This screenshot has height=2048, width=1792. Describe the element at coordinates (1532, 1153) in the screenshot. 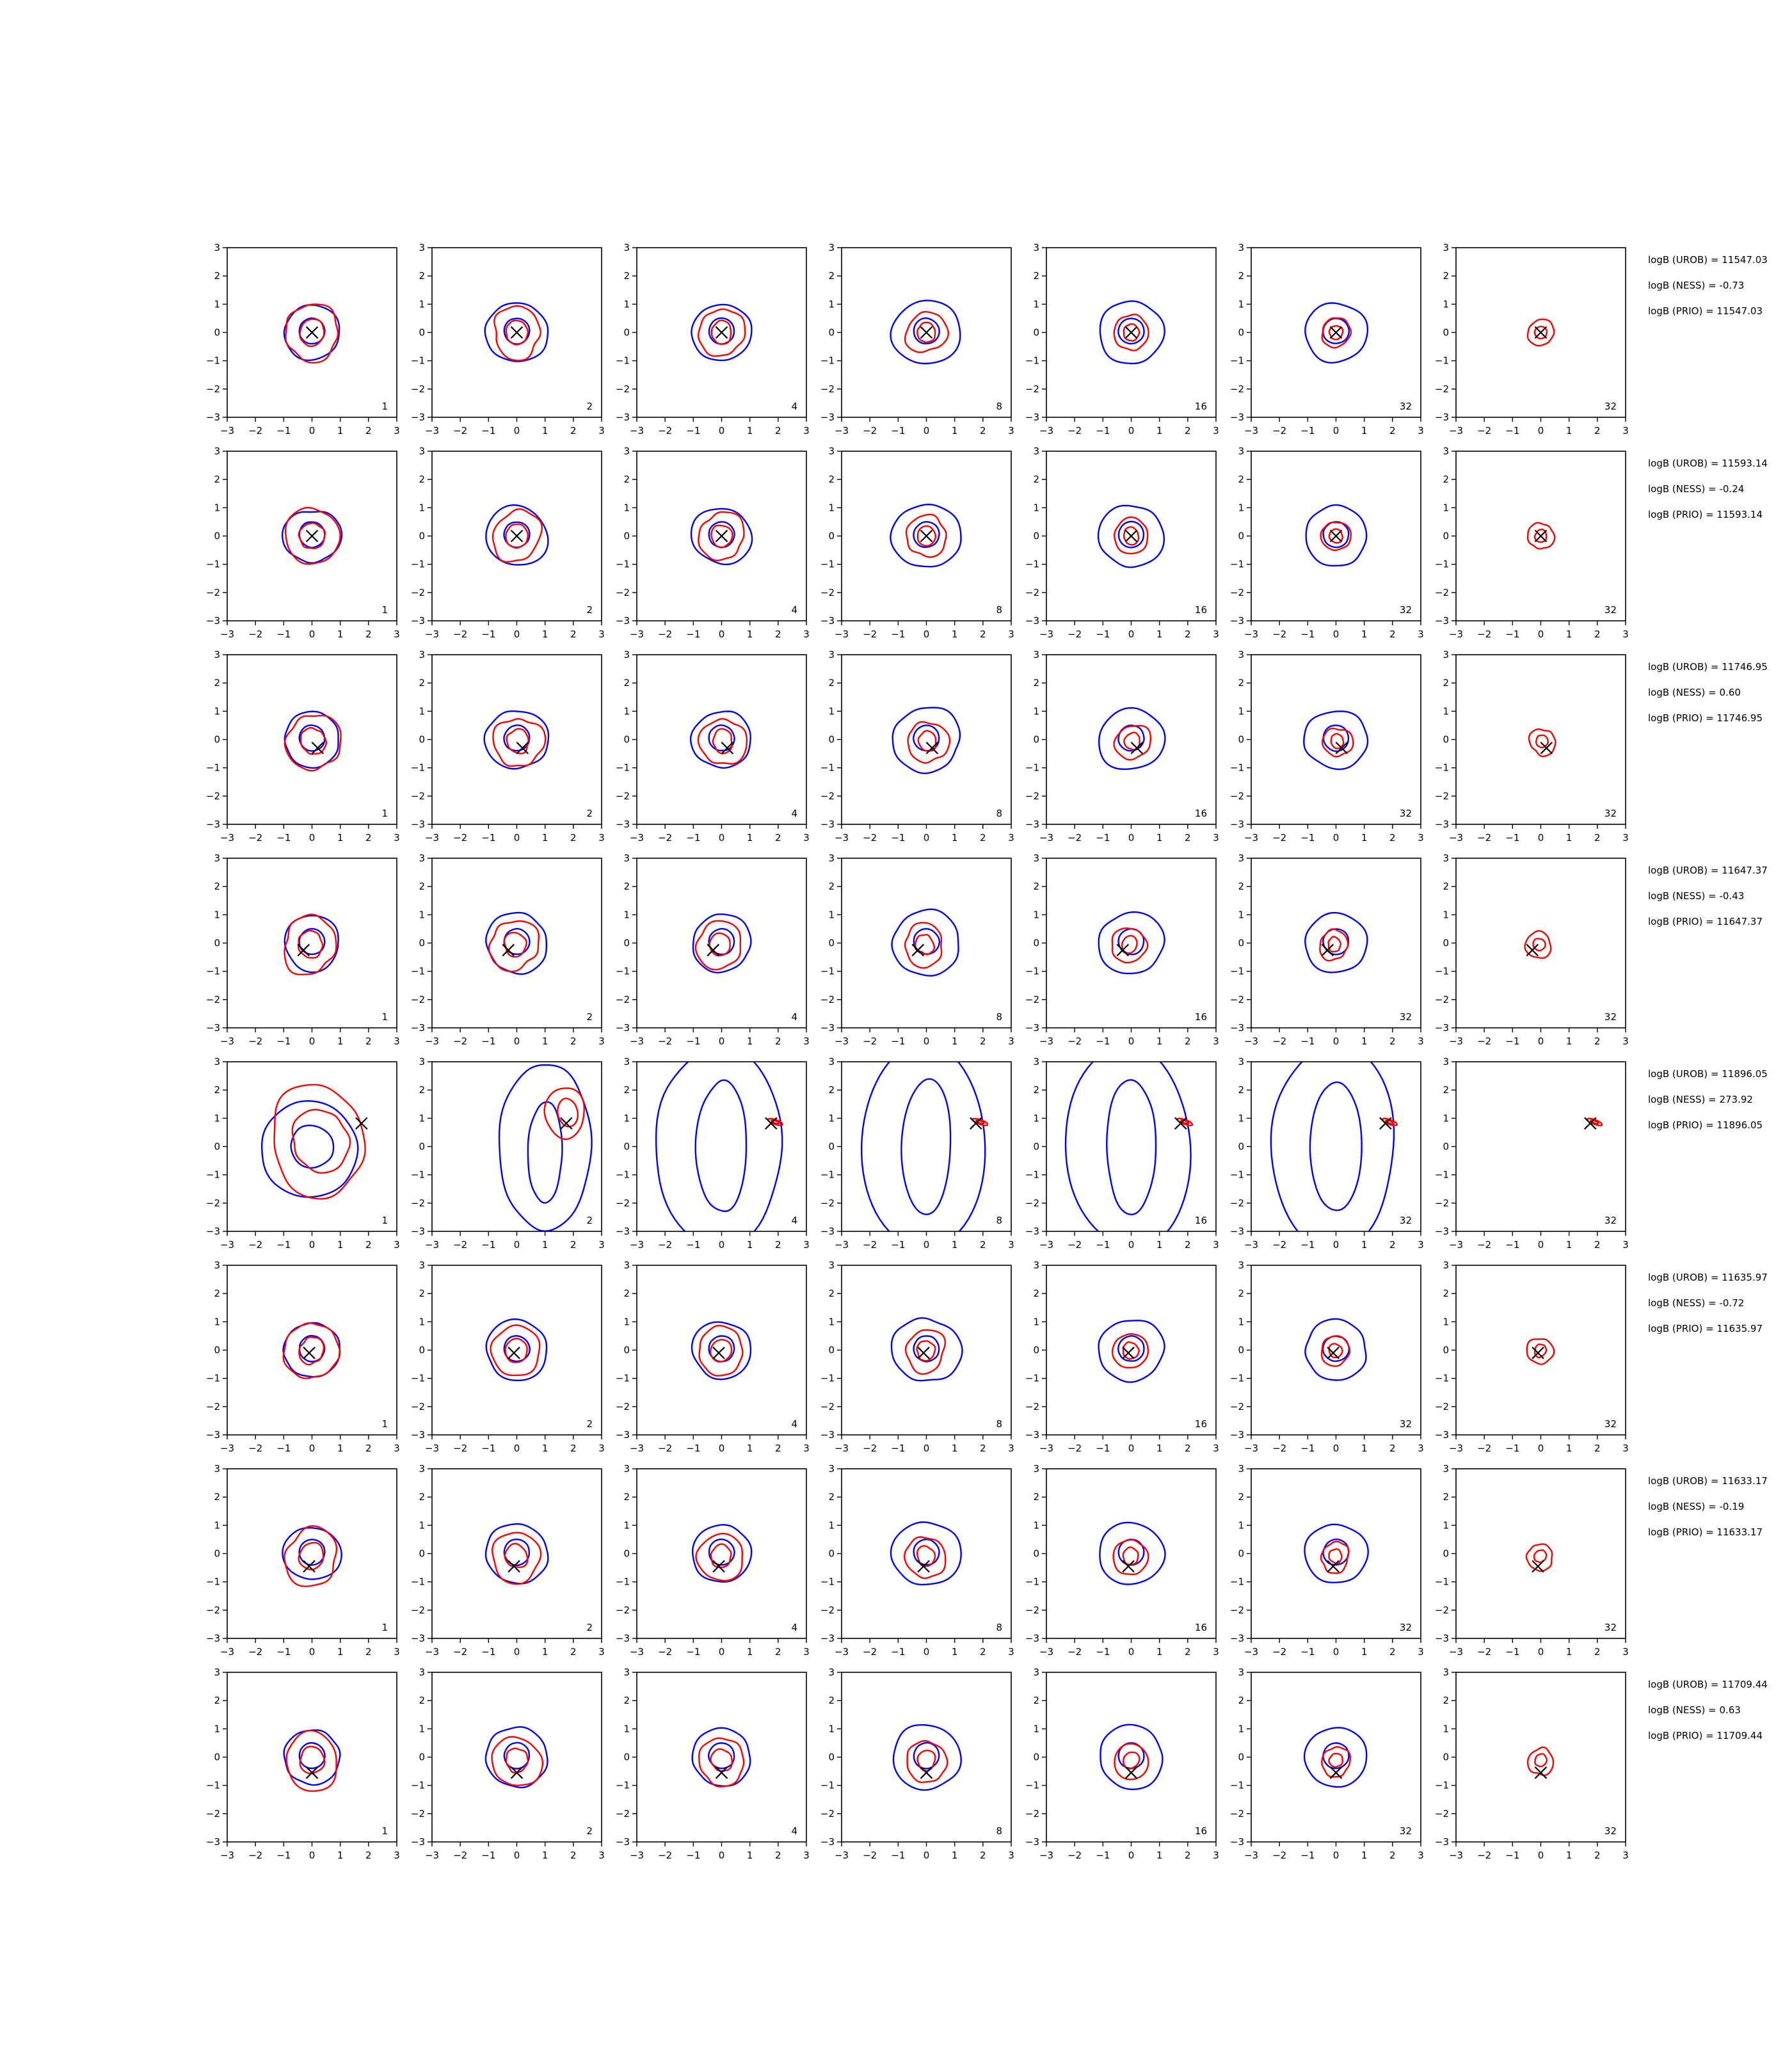

I see `panel-r5-c7: −3 −2 −1 0 1 2 3 −3 −2 −1 0 1 2 3 32` at that location.